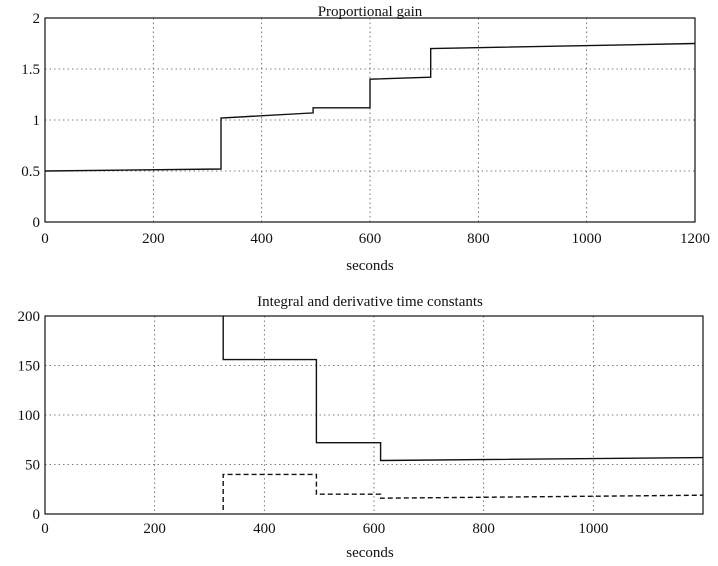  Describe the element at coordinates (30, 172) in the screenshot. I see `y-tick-label: 0.5` at that location.